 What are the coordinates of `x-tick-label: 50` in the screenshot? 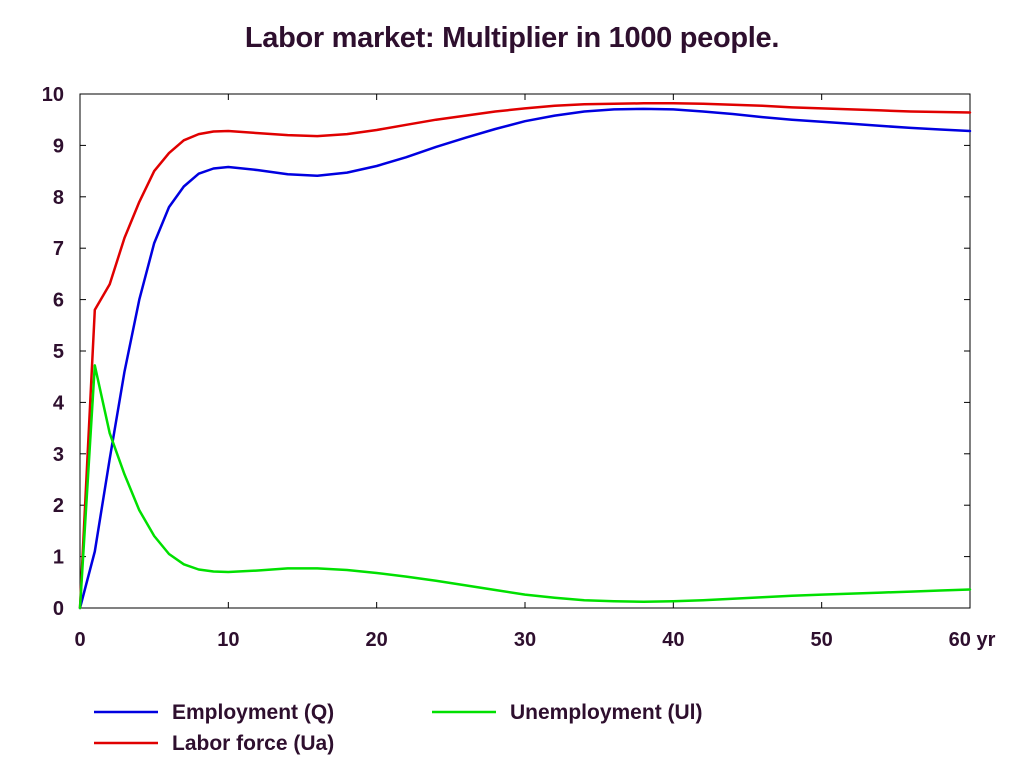 It's located at (822, 640).